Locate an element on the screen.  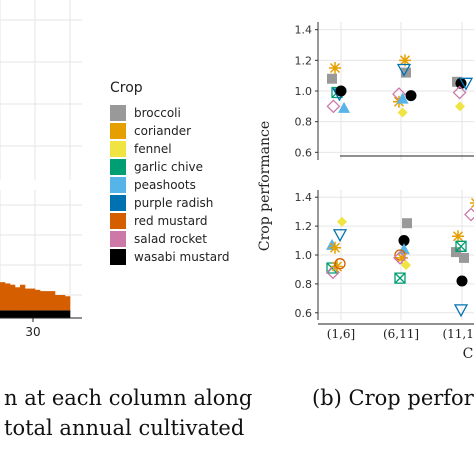
legend-item: red mustard is located at coordinates (169, 221).